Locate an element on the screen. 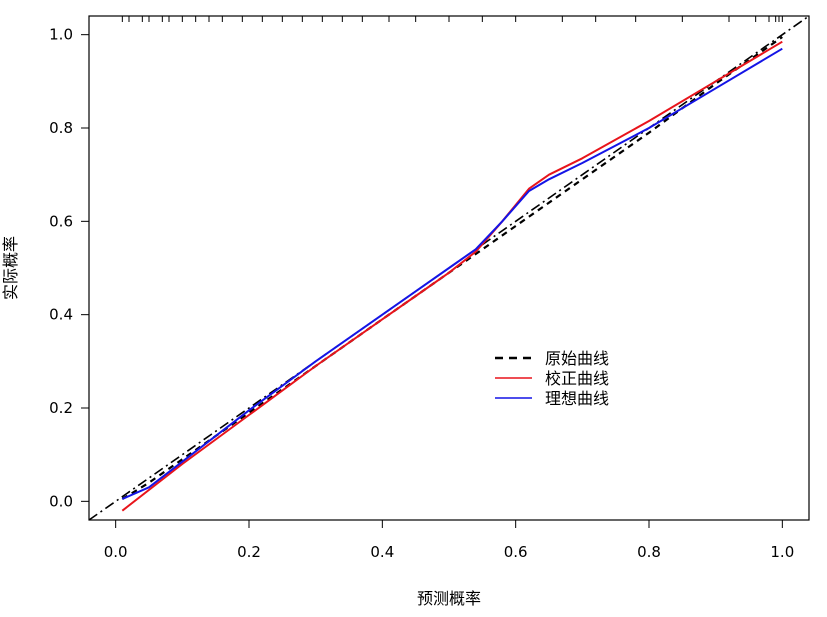 The width and height of the screenshot is (827, 617). x-tick-label: 1.0 is located at coordinates (782, 552).